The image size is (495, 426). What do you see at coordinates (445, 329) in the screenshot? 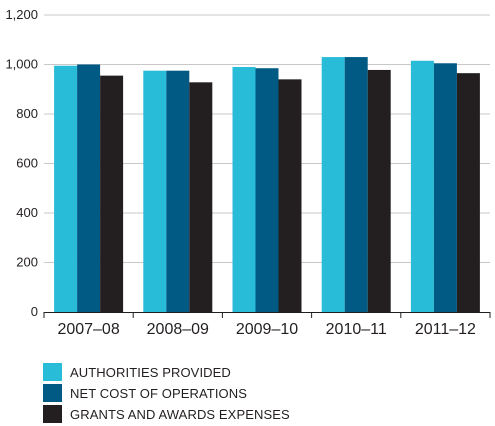
I see `x-tick-label-2011-12: 2011–12` at bounding box center [445, 329].